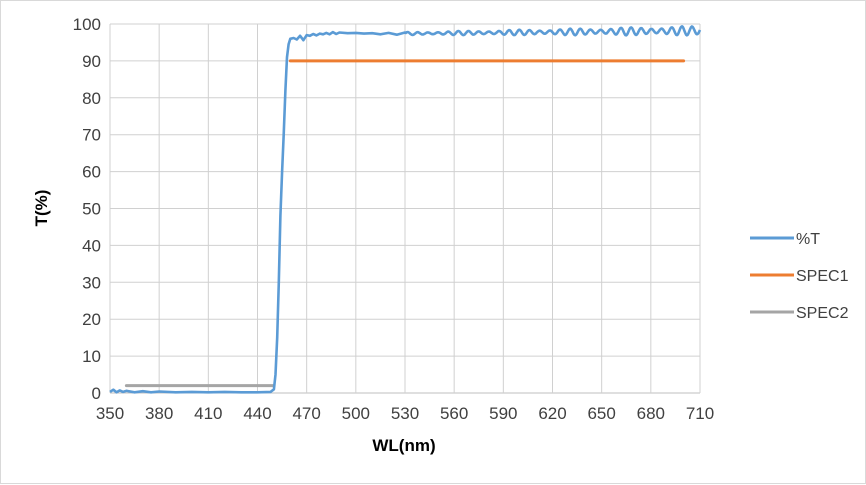 The height and width of the screenshot is (485, 866). I want to click on x-tick-label: 530, so click(405, 413).